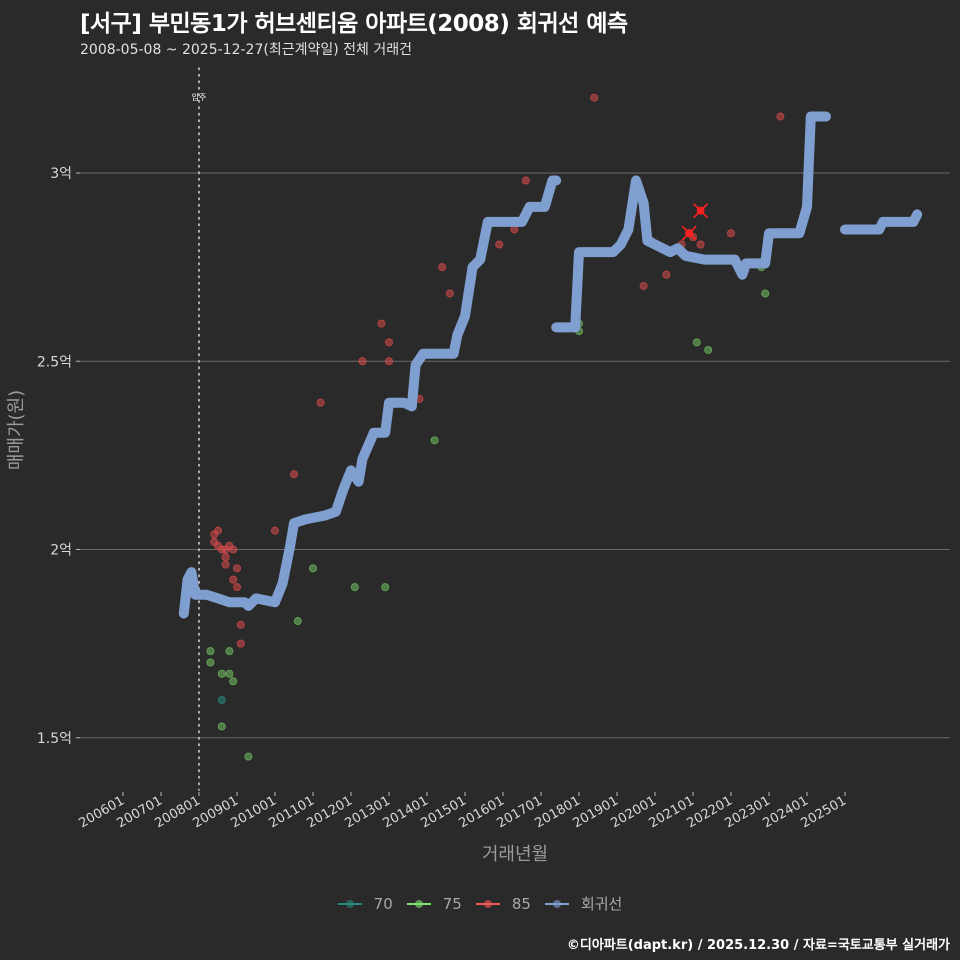 This screenshot has height=960, width=960. Describe the element at coordinates (246, 50) in the screenshot. I see `chart-subtitle: 2008-05-08 ~ 2025-12-27(최근계약일) 전체 거래건` at that location.